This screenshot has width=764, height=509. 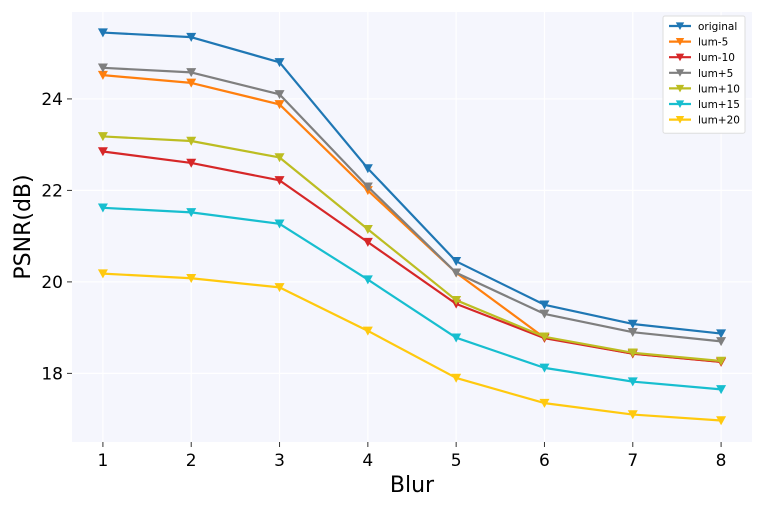 What do you see at coordinates (456, 461) in the screenshot?
I see `x-tick-label: 5` at bounding box center [456, 461].